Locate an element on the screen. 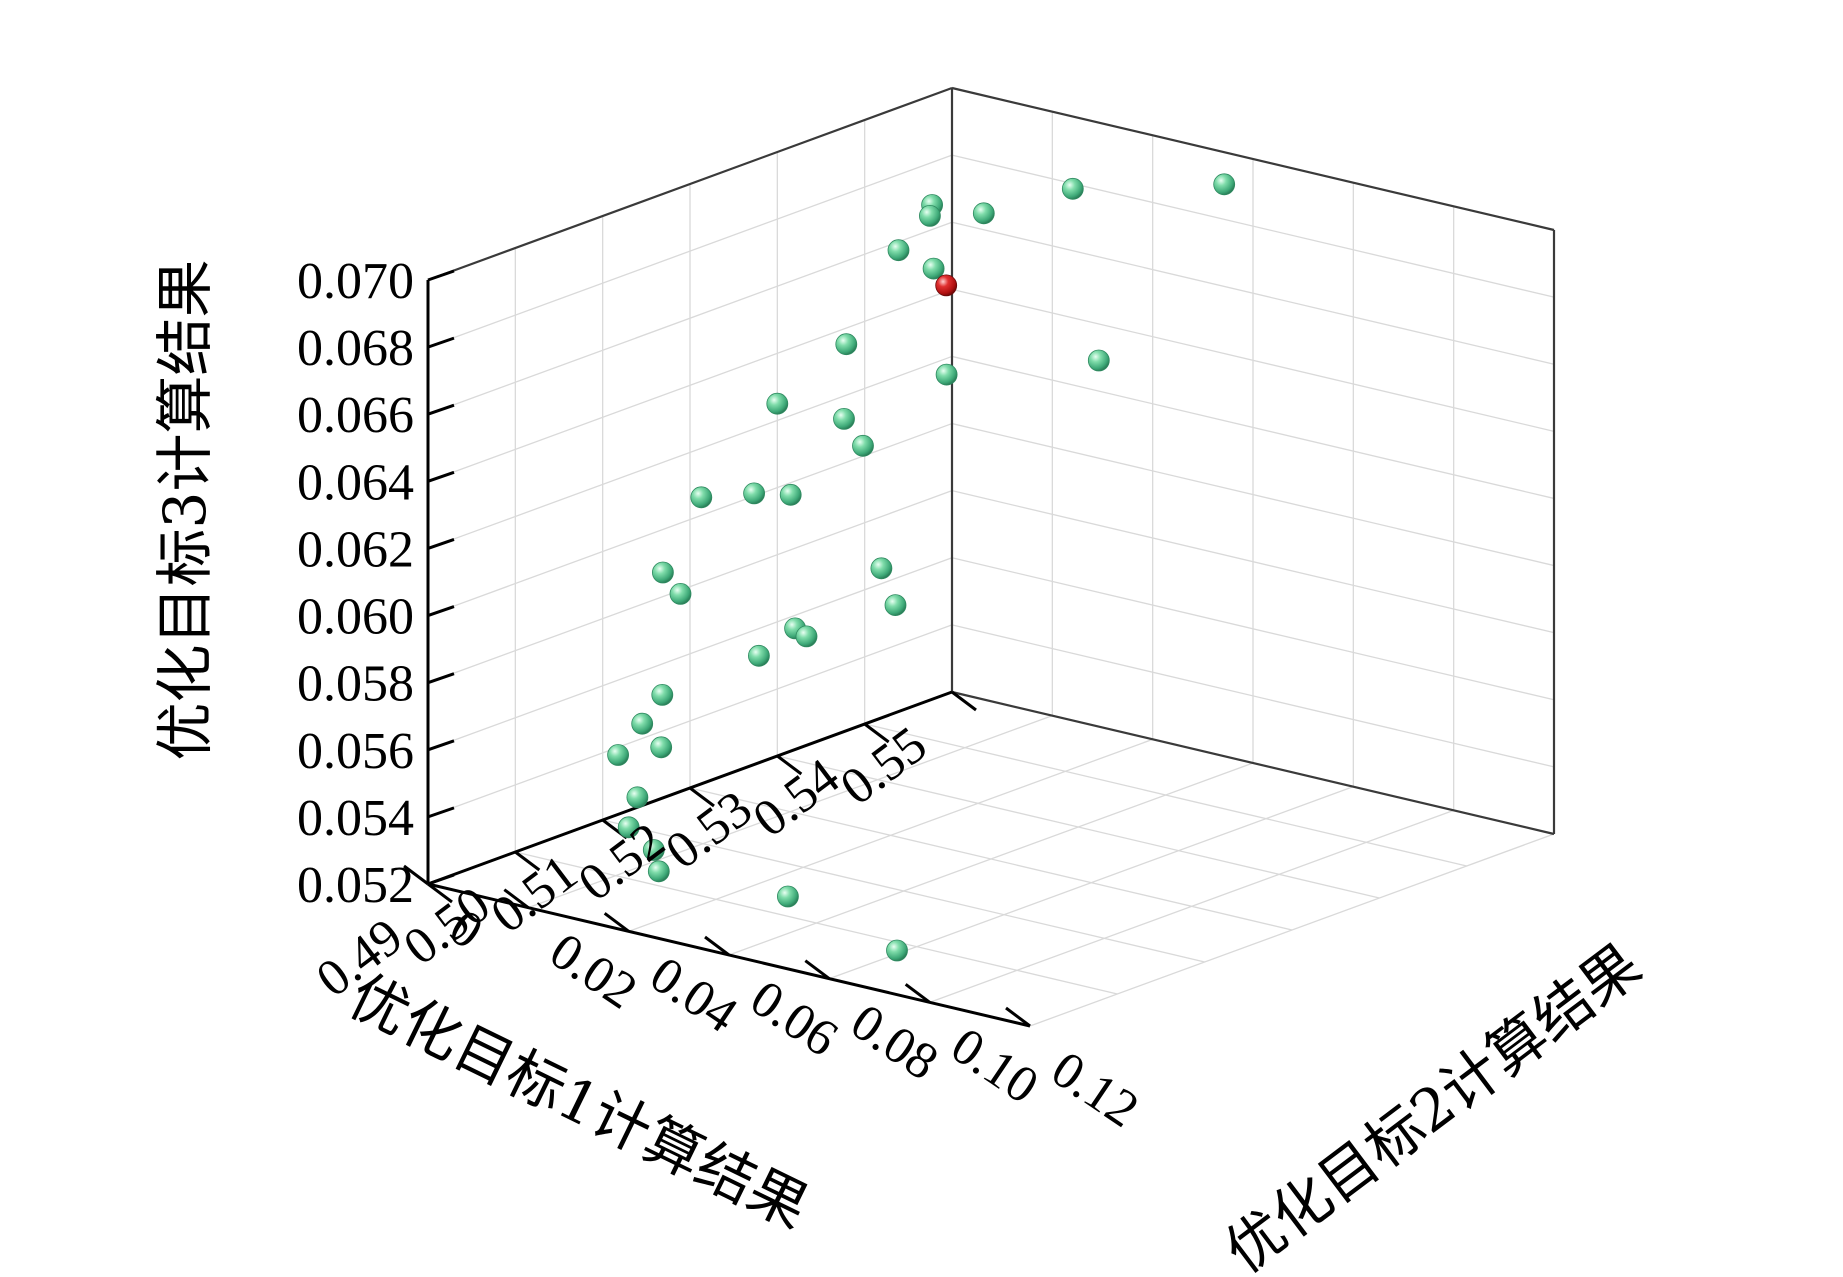  z-tick-label: 0.070 is located at coordinates (355, 281).